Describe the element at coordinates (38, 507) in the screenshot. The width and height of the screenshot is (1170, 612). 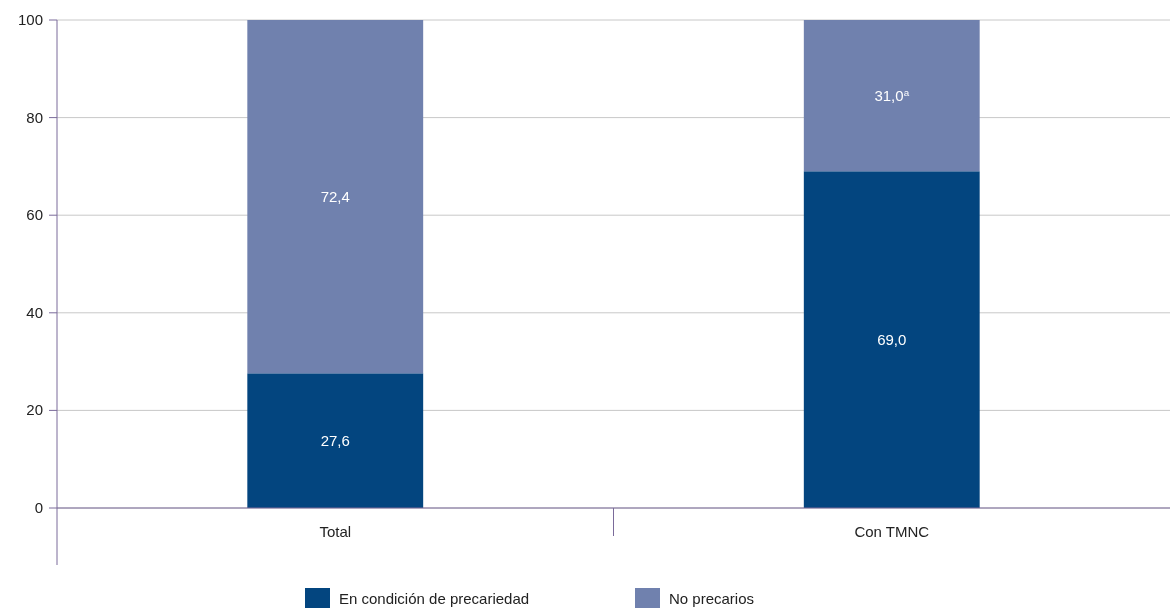
I see `y-tick-label: 0` at that location.